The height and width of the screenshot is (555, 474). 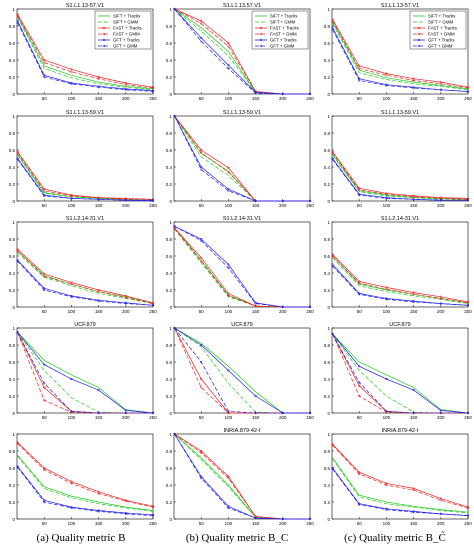 I want to click on series-line-gft-tracks, so click(x=85, y=373).